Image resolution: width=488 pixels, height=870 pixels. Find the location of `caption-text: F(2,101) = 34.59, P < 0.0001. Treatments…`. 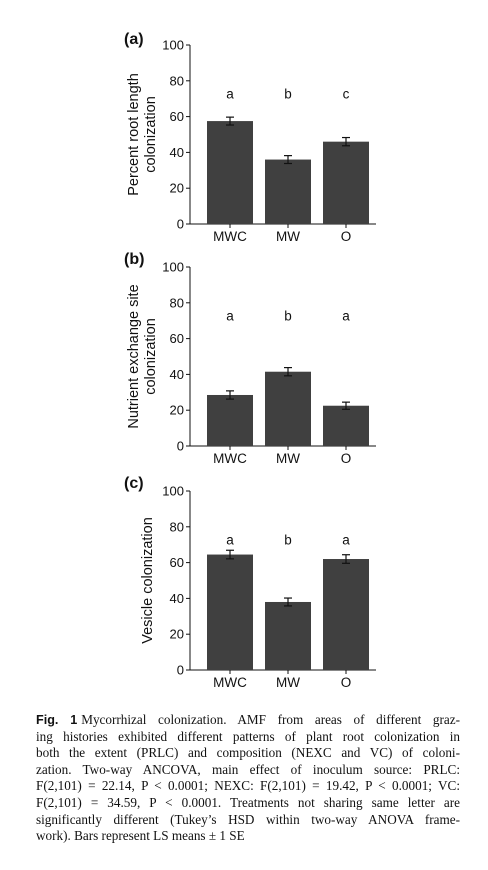

caption-text: F(2,101) = 34.59, P < 0.0001. Treatments… is located at coordinates (248, 802).